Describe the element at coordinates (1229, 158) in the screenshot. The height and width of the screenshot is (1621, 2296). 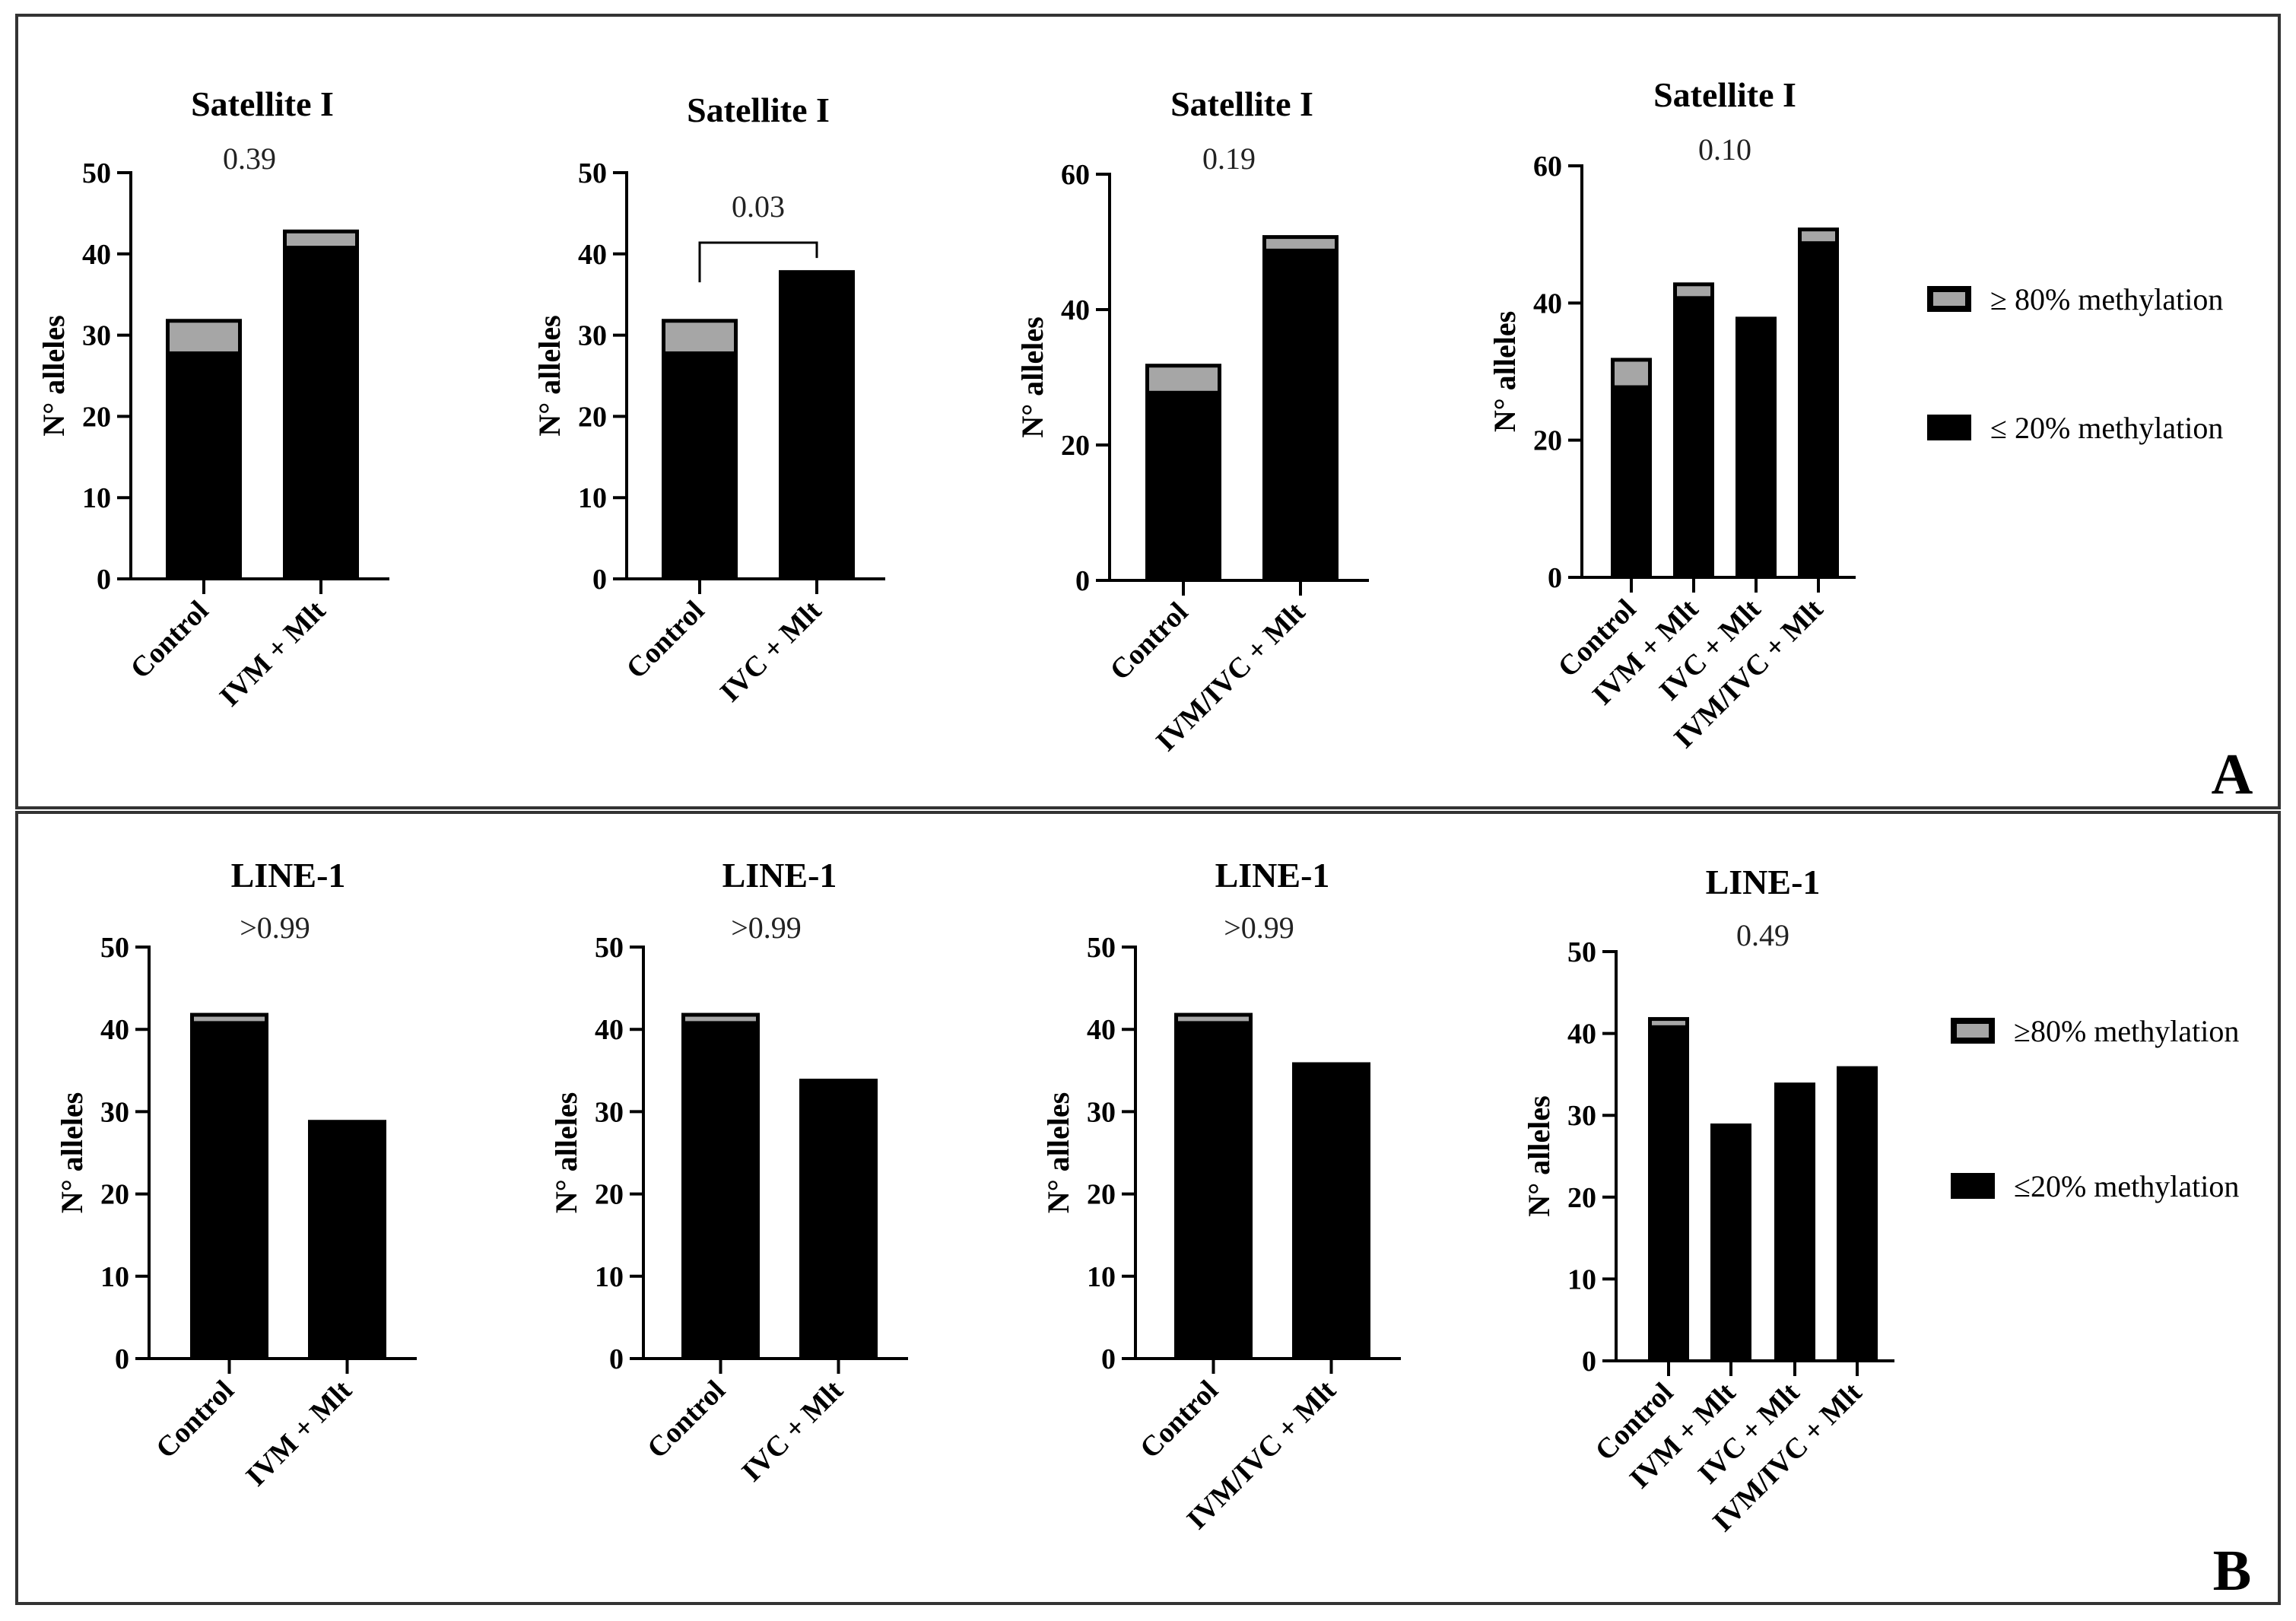
I see `p-value: 0.19` at that location.